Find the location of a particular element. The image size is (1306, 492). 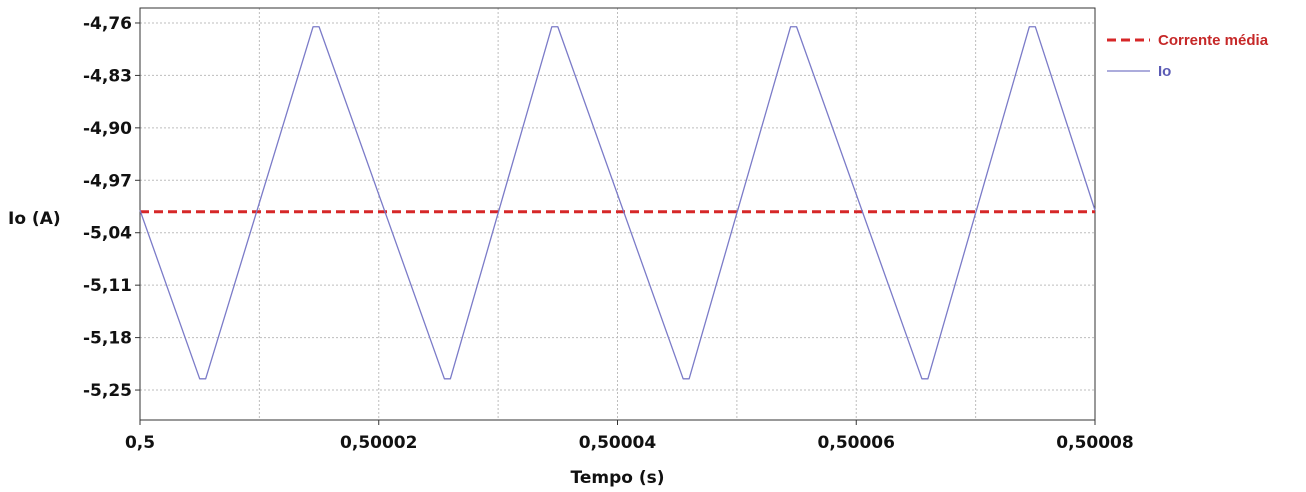

y-tick-label: -4,83 is located at coordinates (107, 76).